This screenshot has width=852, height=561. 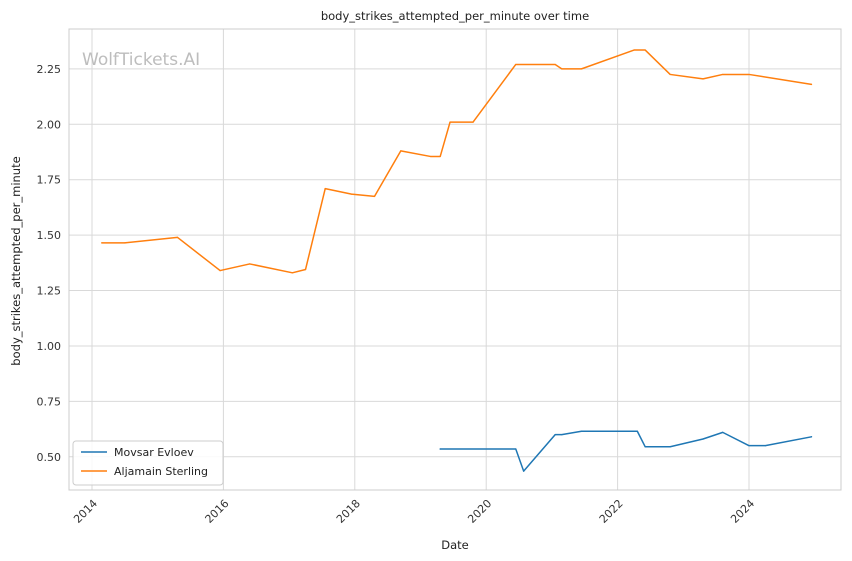 I want to click on legend-label-movsar-evloev: Movsar Evloev, so click(x=154, y=452).